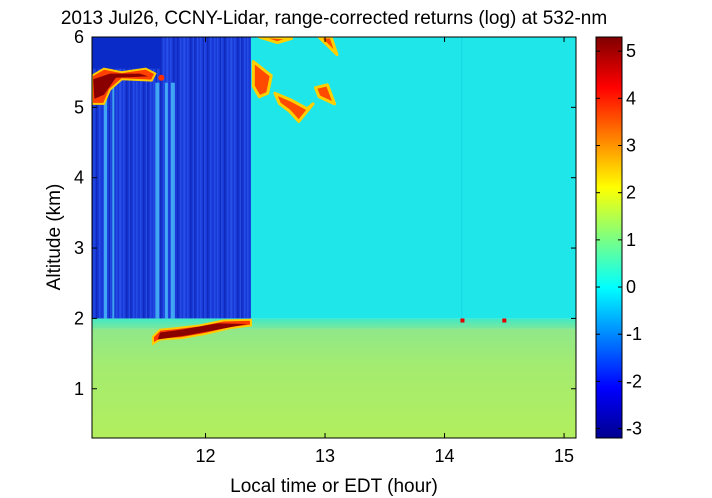  What do you see at coordinates (79, 248) in the screenshot?
I see `y-tick-label: 3` at bounding box center [79, 248].